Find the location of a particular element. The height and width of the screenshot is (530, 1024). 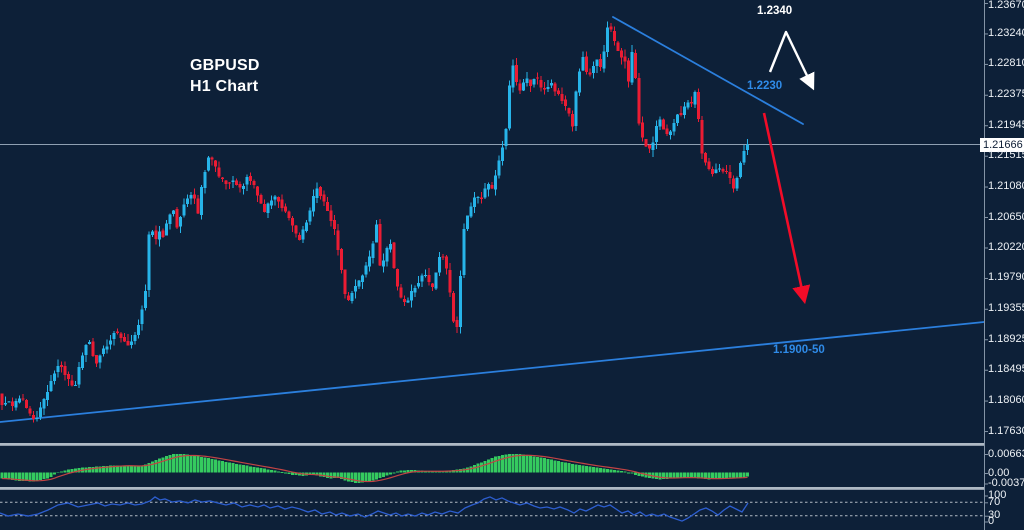

price-tick-label: 1.18495 is located at coordinates (1006, 369).